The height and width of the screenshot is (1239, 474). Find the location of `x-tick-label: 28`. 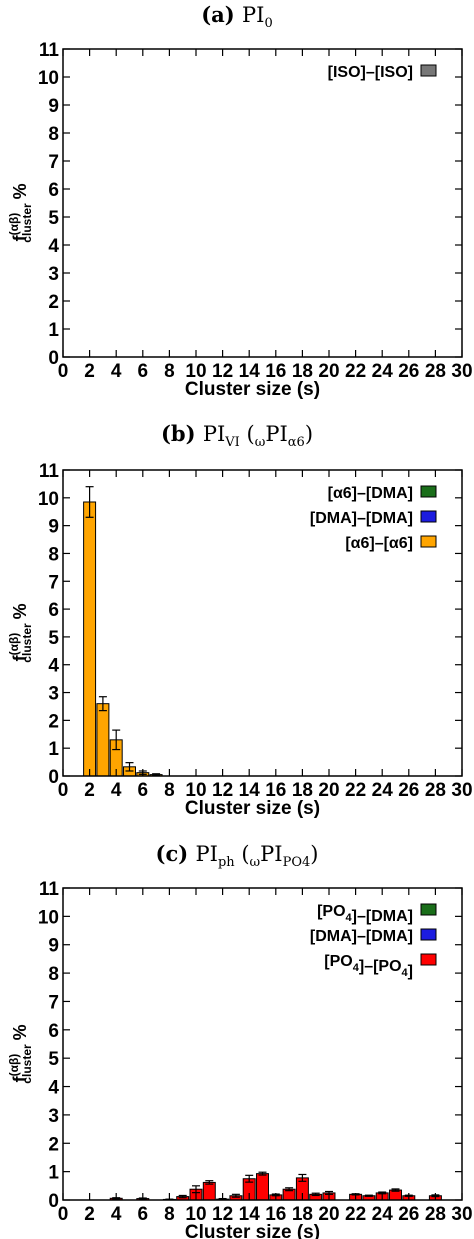

x-tick-label: 28 is located at coordinates (435, 1214).